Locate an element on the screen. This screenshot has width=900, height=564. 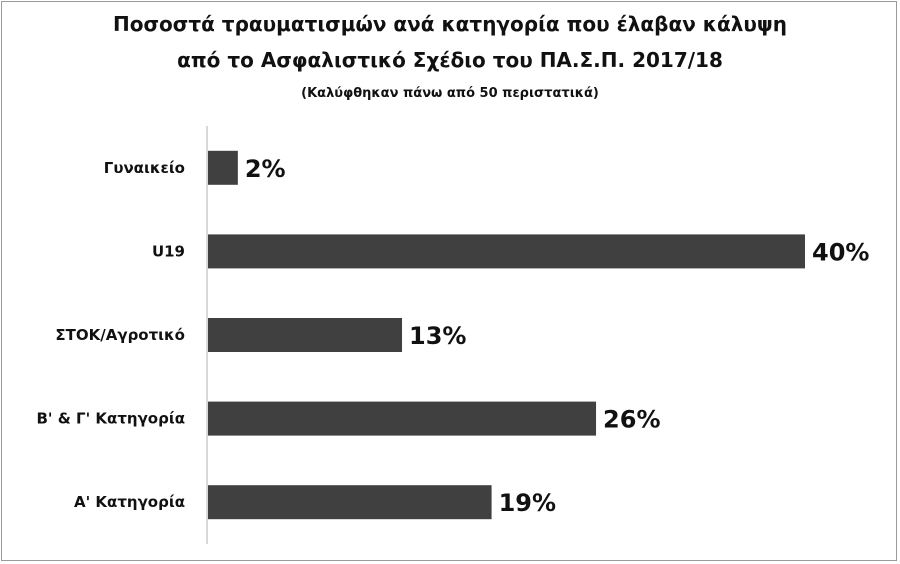
data-label: 2% is located at coordinates (265, 169).